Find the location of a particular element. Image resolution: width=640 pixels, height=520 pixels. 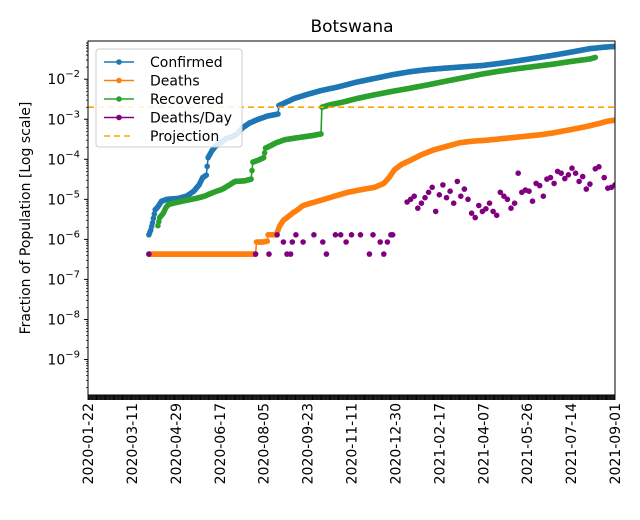

legend-item: Deaths/Day is located at coordinates (168, 119).